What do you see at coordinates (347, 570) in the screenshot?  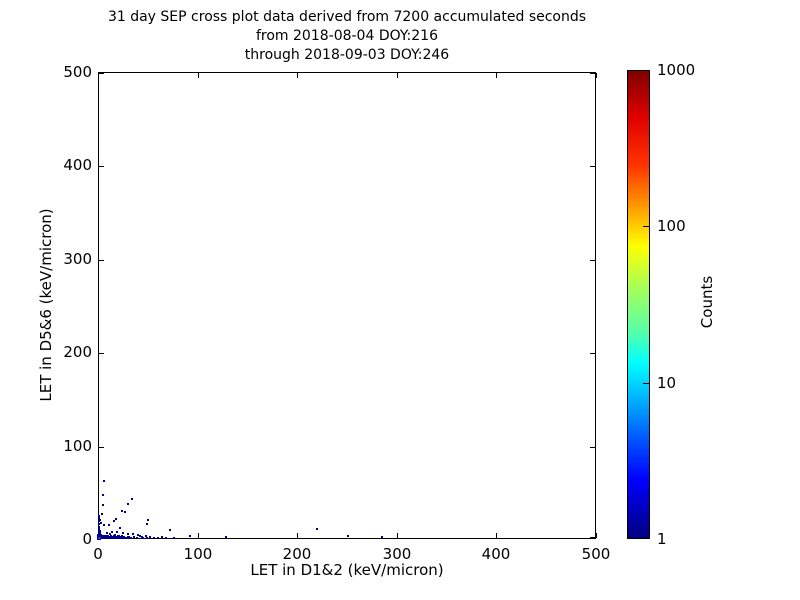 I see `x-axis-label: LET in D1&2 (keV/micron)` at bounding box center [347, 570].